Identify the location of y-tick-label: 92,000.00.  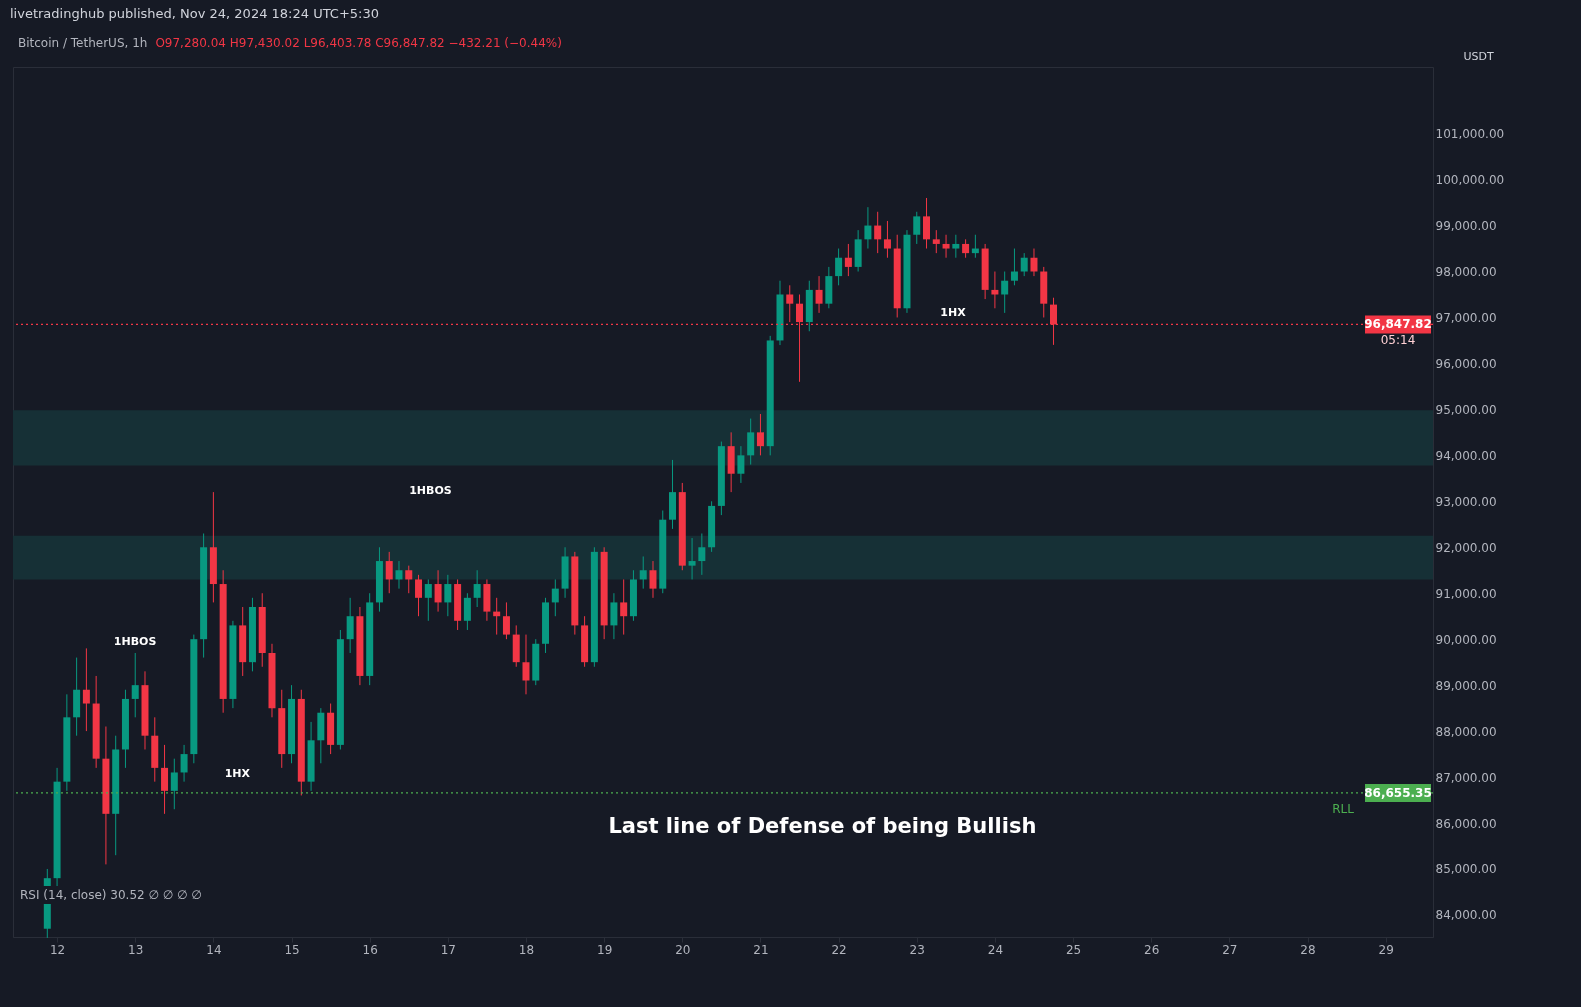
(1466, 547).